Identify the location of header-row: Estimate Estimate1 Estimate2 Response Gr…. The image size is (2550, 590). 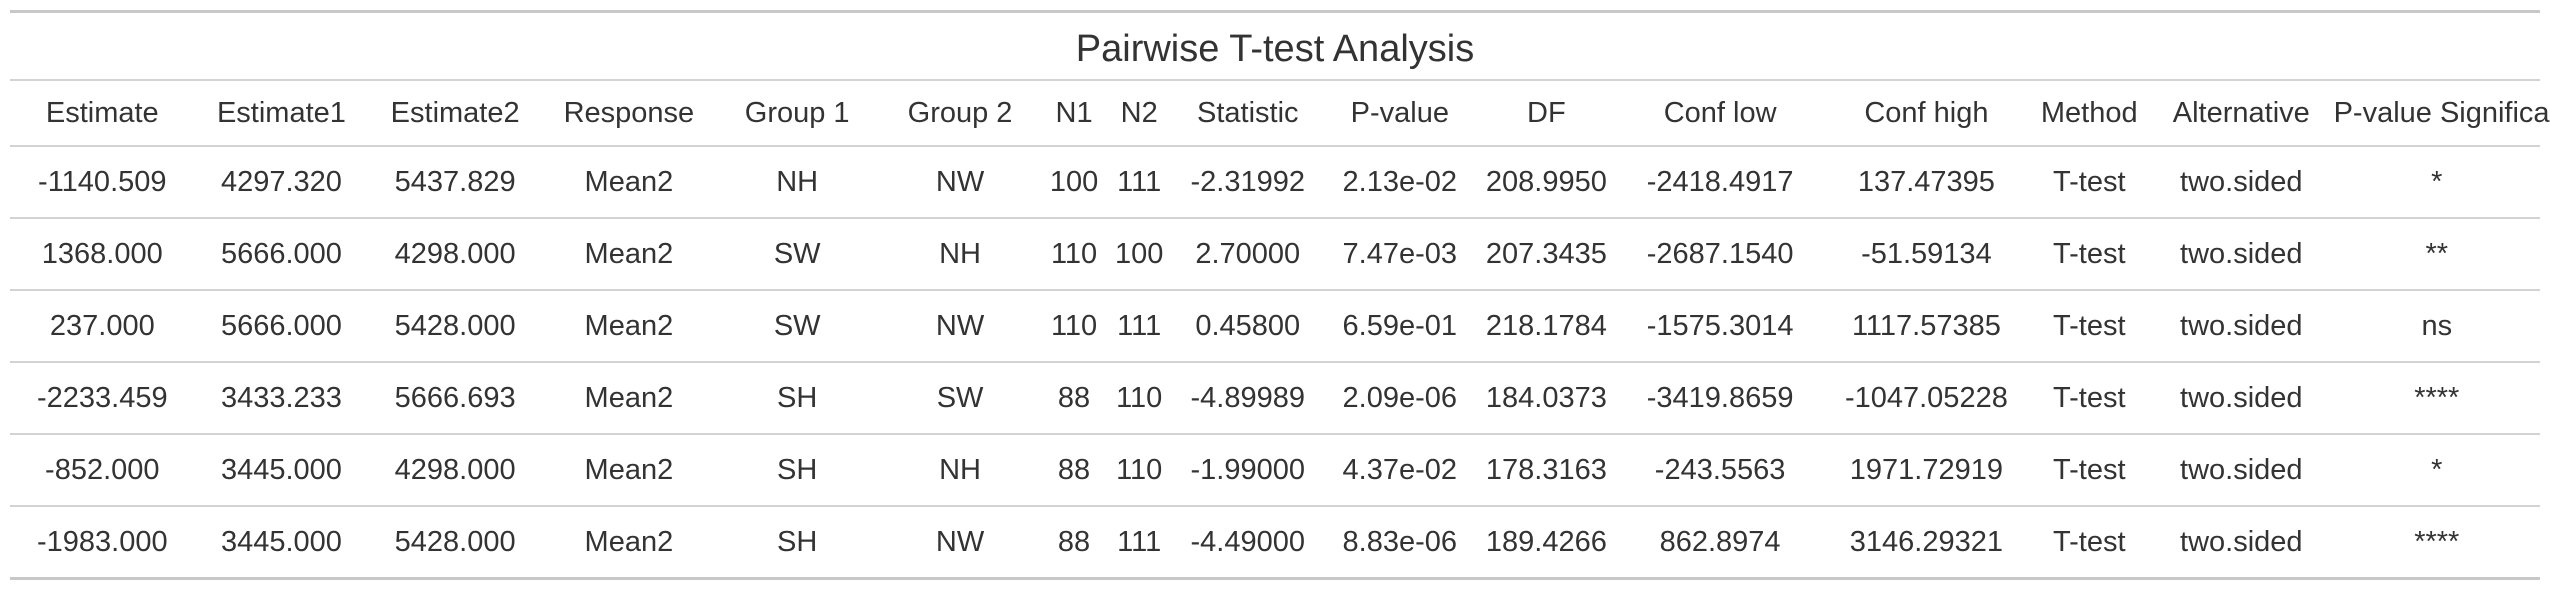
(1280, 114).